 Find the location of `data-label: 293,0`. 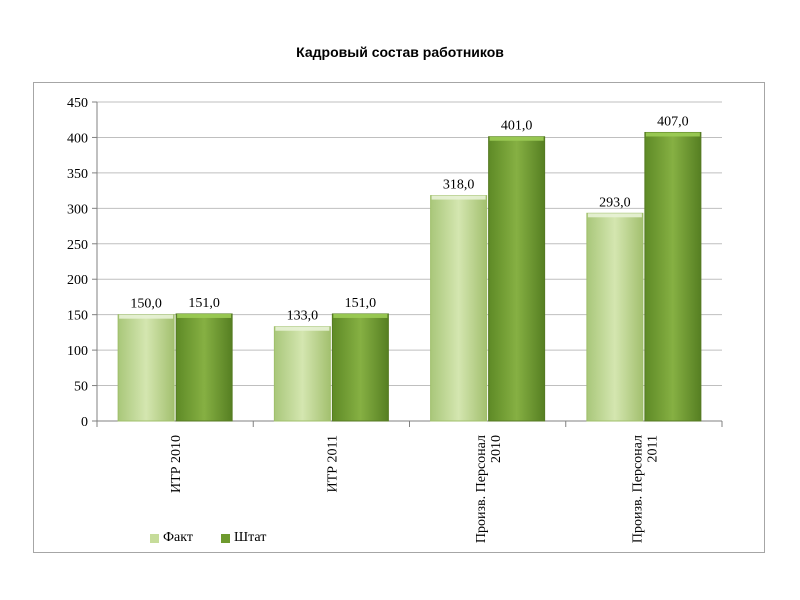

data-label: 293,0 is located at coordinates (615, 202).